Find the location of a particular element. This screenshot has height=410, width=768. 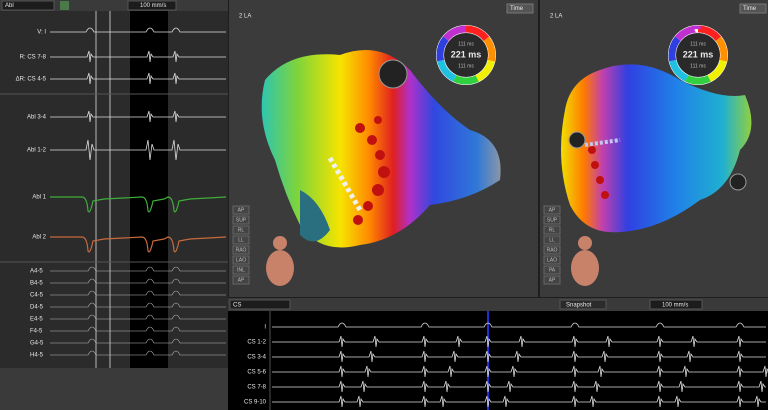

snapshot-label: Snapshot is located at coordinates (579, 306).